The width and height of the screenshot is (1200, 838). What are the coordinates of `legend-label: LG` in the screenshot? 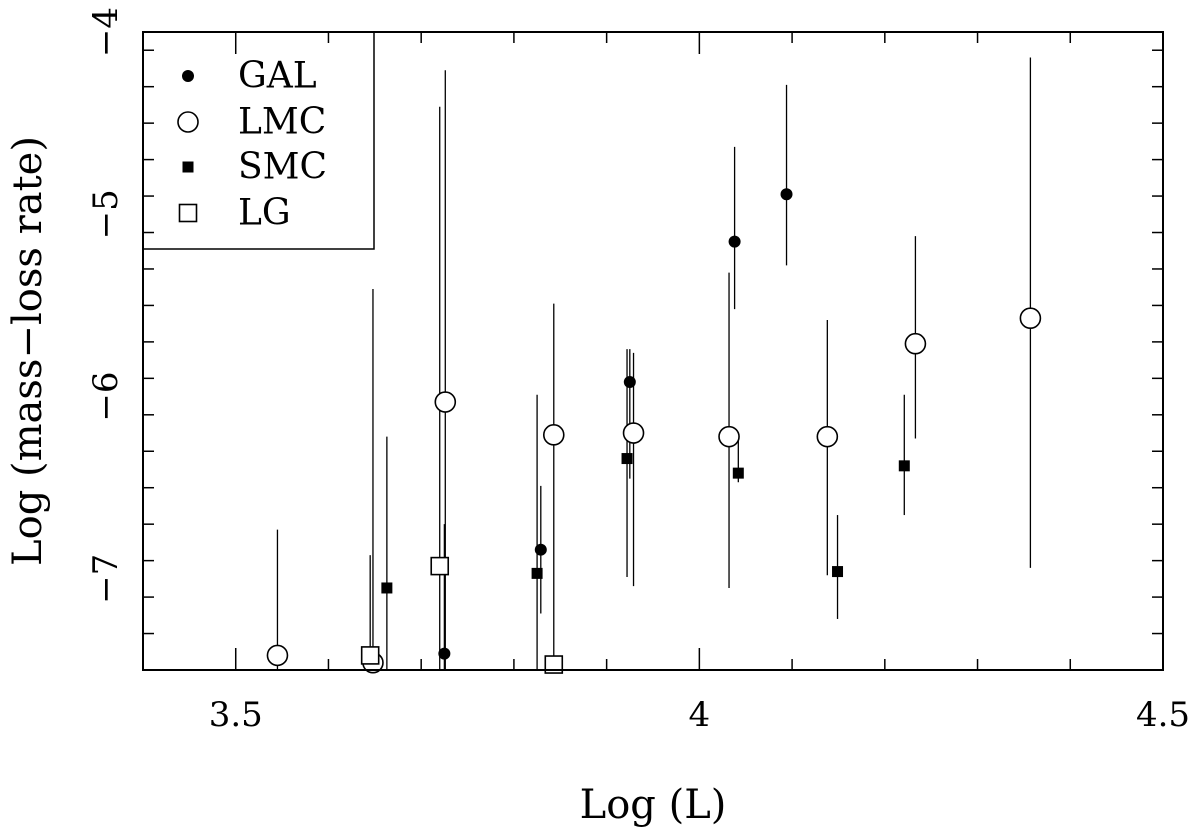 It's located at (264, 213).